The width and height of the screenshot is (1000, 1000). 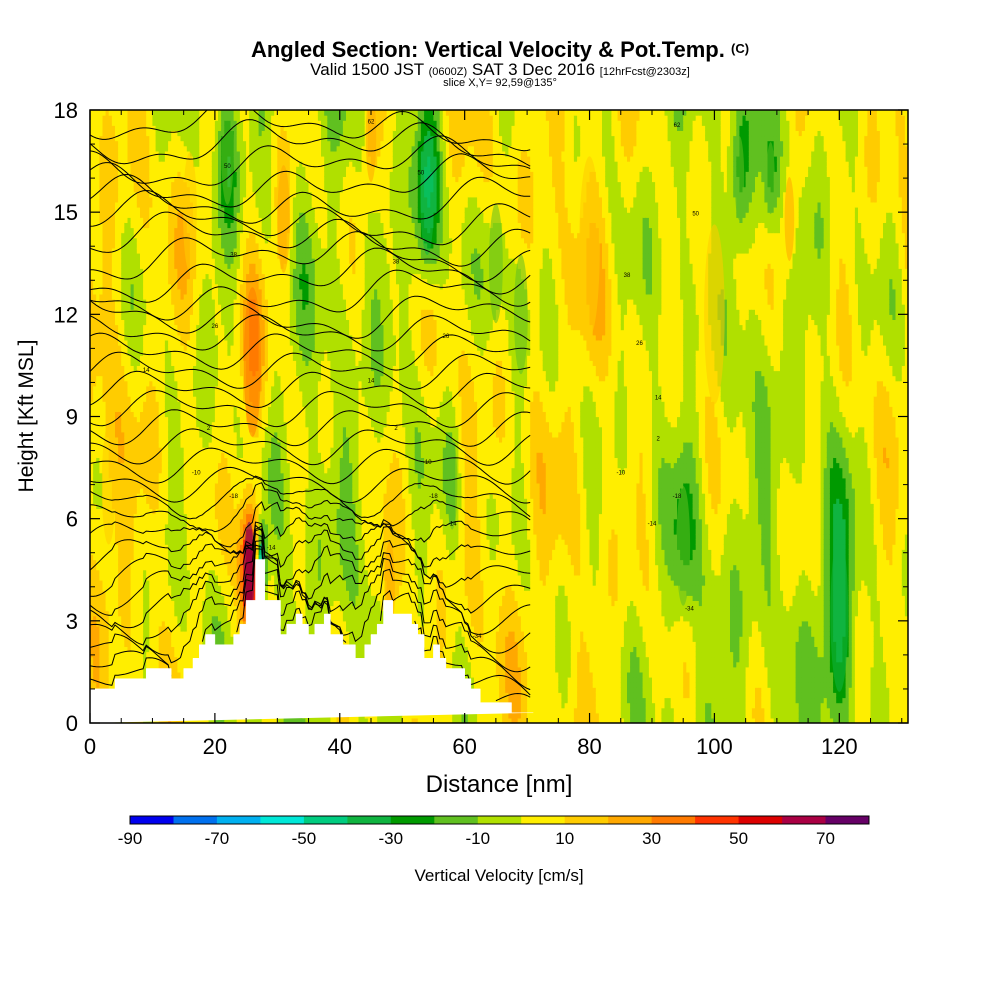 What do you see at coordinates (66, 314) in the screenshot?
I see `y-tick-label: 12` at bounding box center [66, 314].